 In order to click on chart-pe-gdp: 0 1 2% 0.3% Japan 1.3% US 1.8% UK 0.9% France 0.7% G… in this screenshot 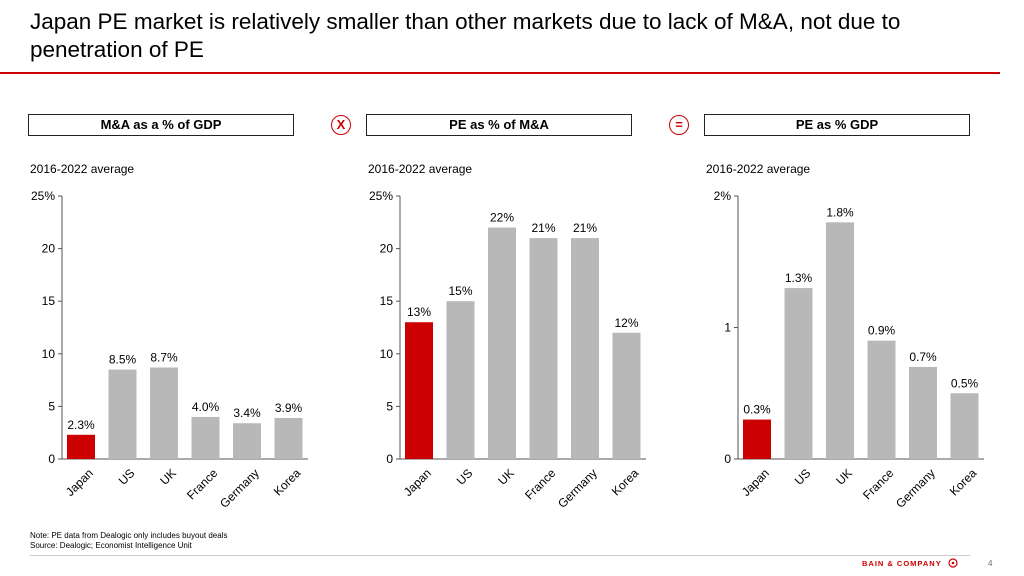, I will do `click(849, 350)`.